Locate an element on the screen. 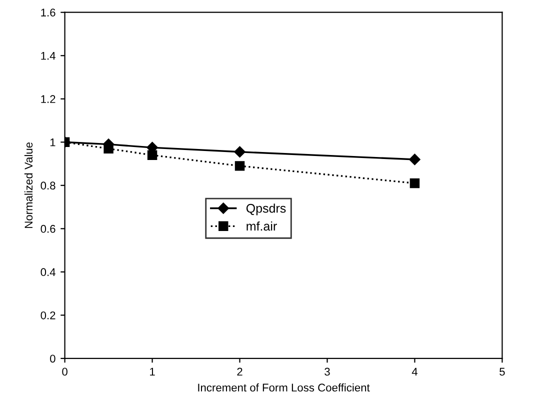 Image resolution: width=540 pixels, height=412 pixels. x-tick-label: 1 is located at coordinates (152, 372).